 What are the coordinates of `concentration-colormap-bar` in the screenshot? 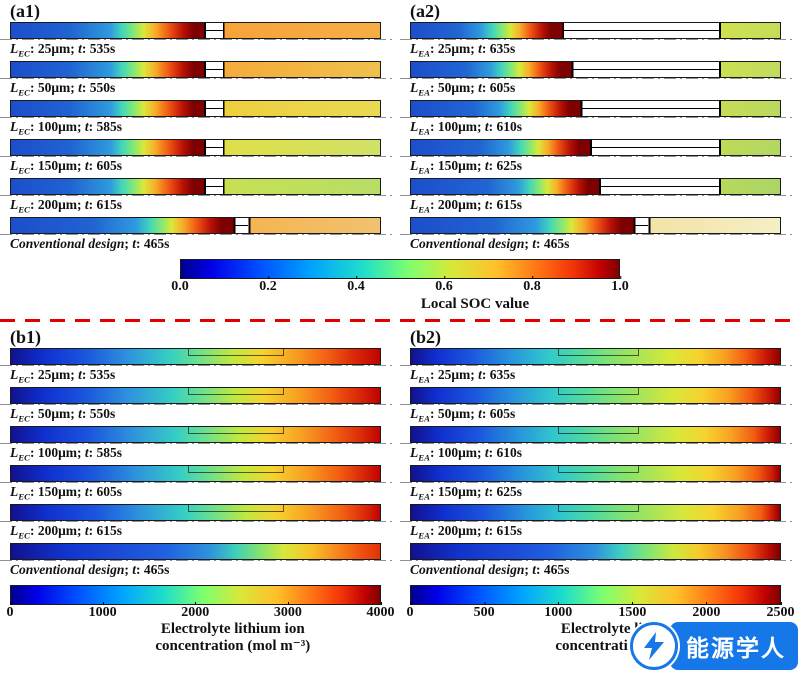 It's located at (195, 551).